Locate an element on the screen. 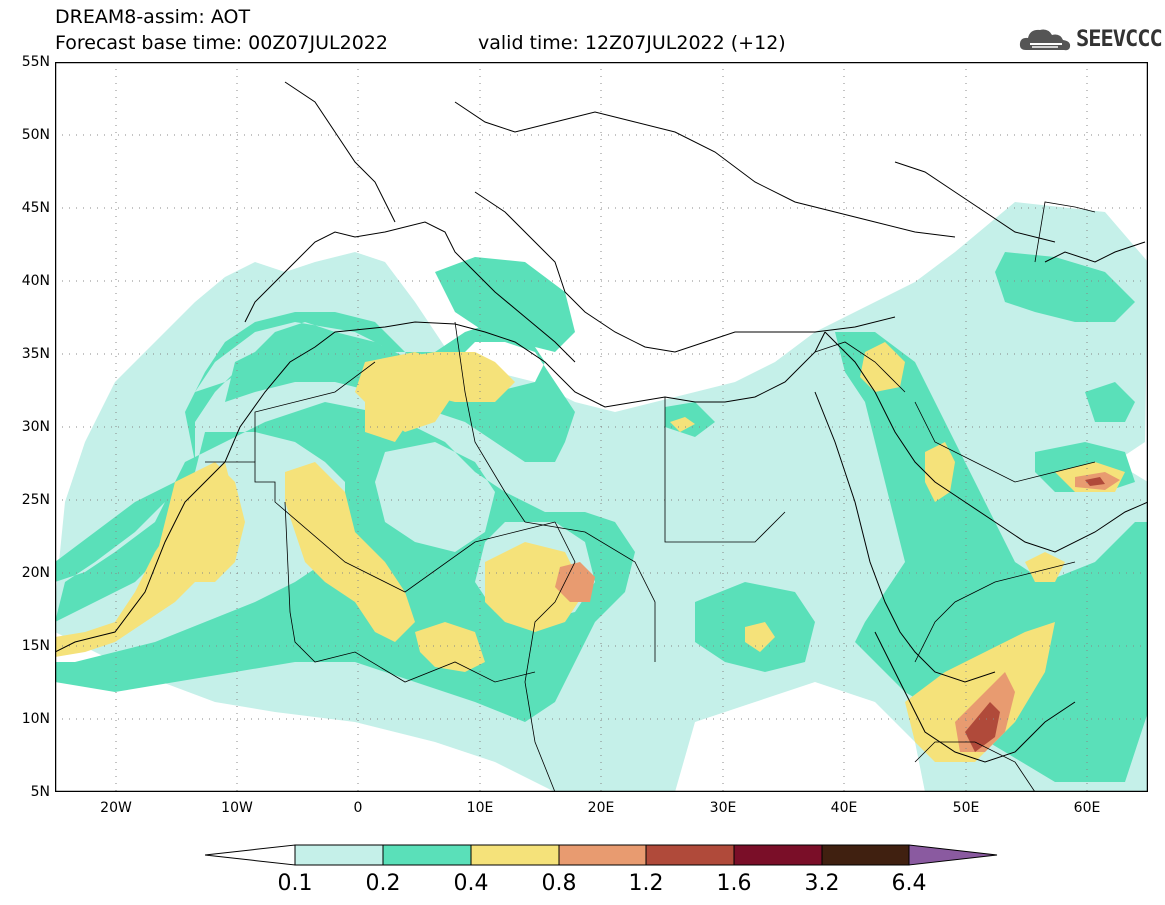 This screenshot has width=1165, height=905. lon-label: 20W is located at coordinates (116, 808).